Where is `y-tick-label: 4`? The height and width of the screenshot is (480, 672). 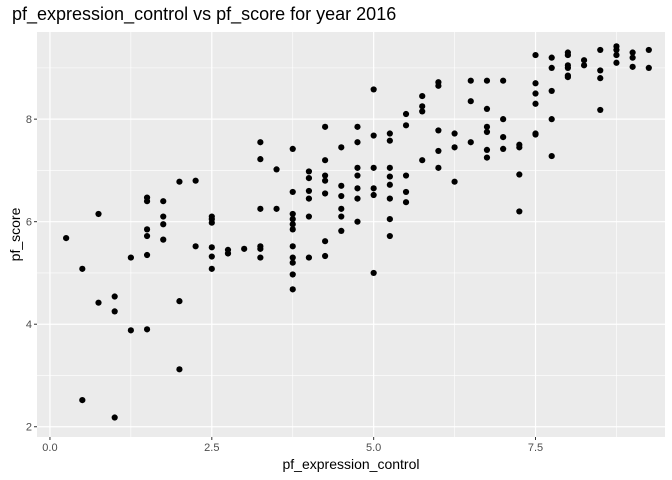 y-tick-label: 4 is located at coordinates (29, 325).